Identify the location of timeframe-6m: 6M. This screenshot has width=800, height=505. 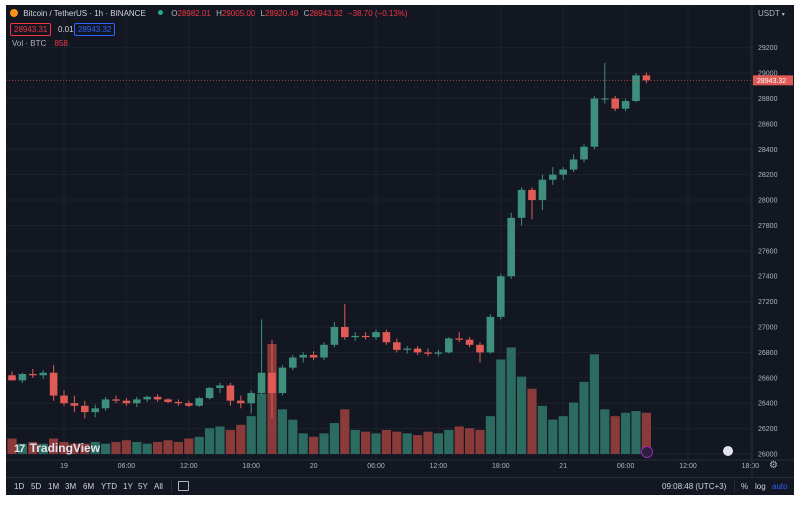
(89, 486).